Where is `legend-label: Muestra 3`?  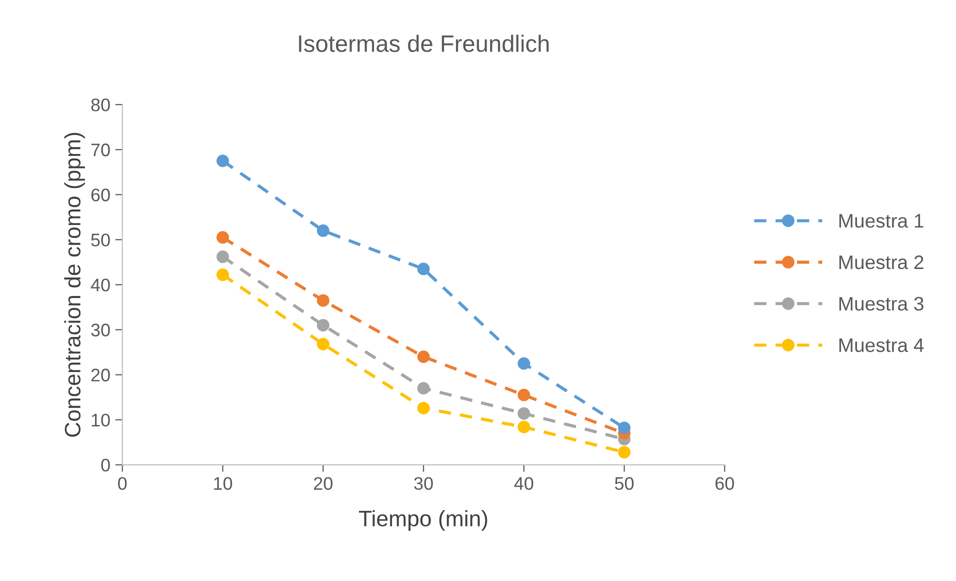 legend-label: Muestra 3 is located at coordinates (881, 303).